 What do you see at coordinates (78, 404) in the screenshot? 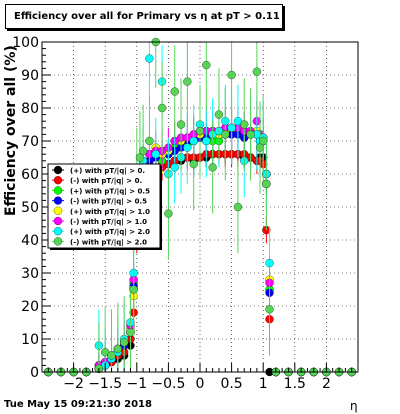
I see `footer-timestamp: Tue May 15 09:21:30 2018` at bounding box center [78, 404].